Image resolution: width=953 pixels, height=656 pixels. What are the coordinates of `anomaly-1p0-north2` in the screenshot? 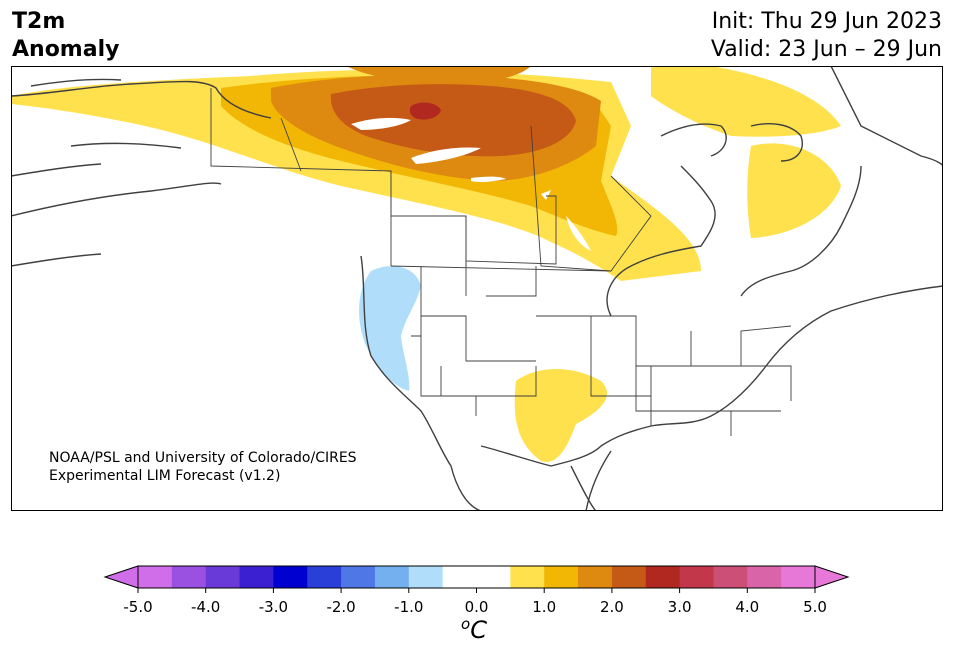 It's located at (746, 101).